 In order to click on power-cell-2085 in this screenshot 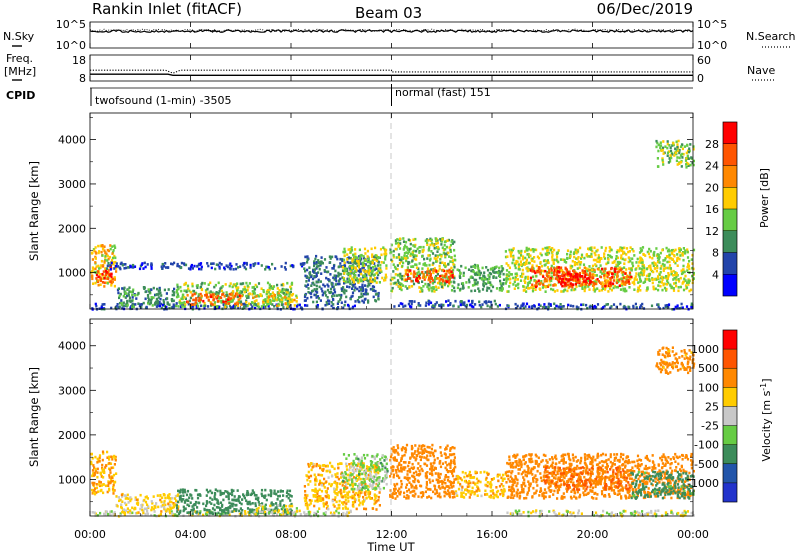, I will do `click(443, 280)`.